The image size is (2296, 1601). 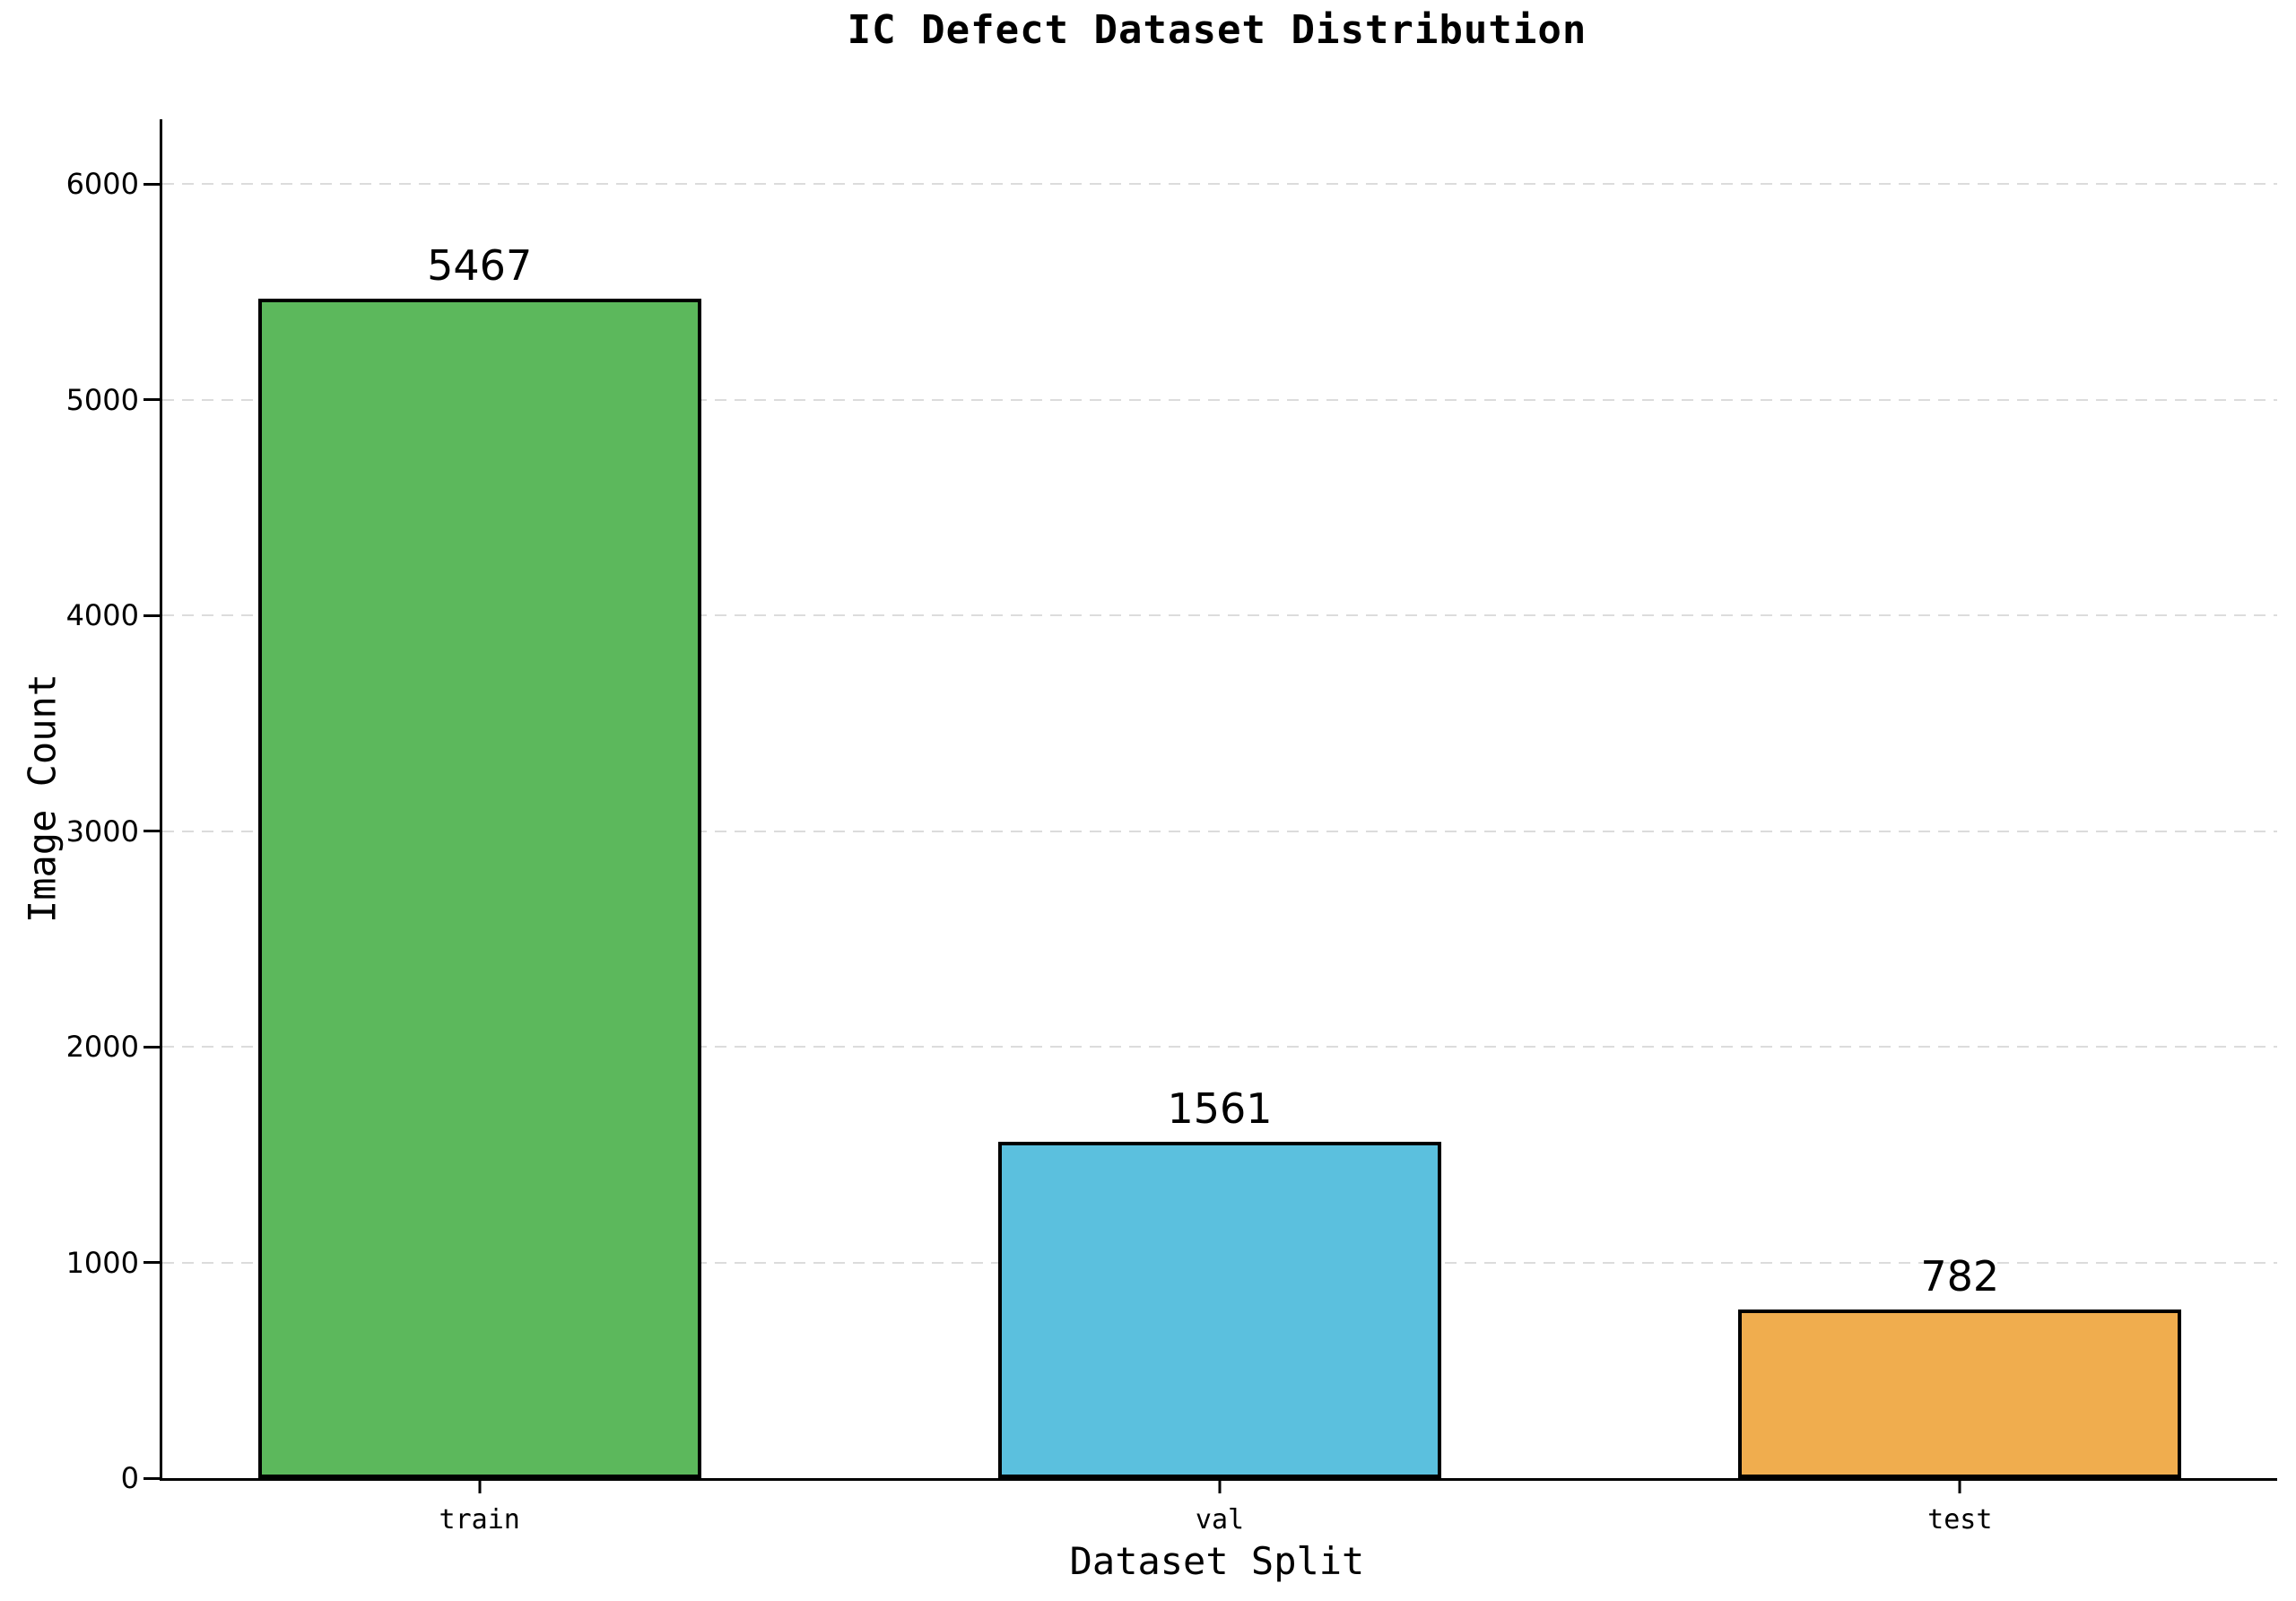 What do you see at coordinates (479, 888) in the screenshot?
I see `bar-train` at bounding box center [479, 888].